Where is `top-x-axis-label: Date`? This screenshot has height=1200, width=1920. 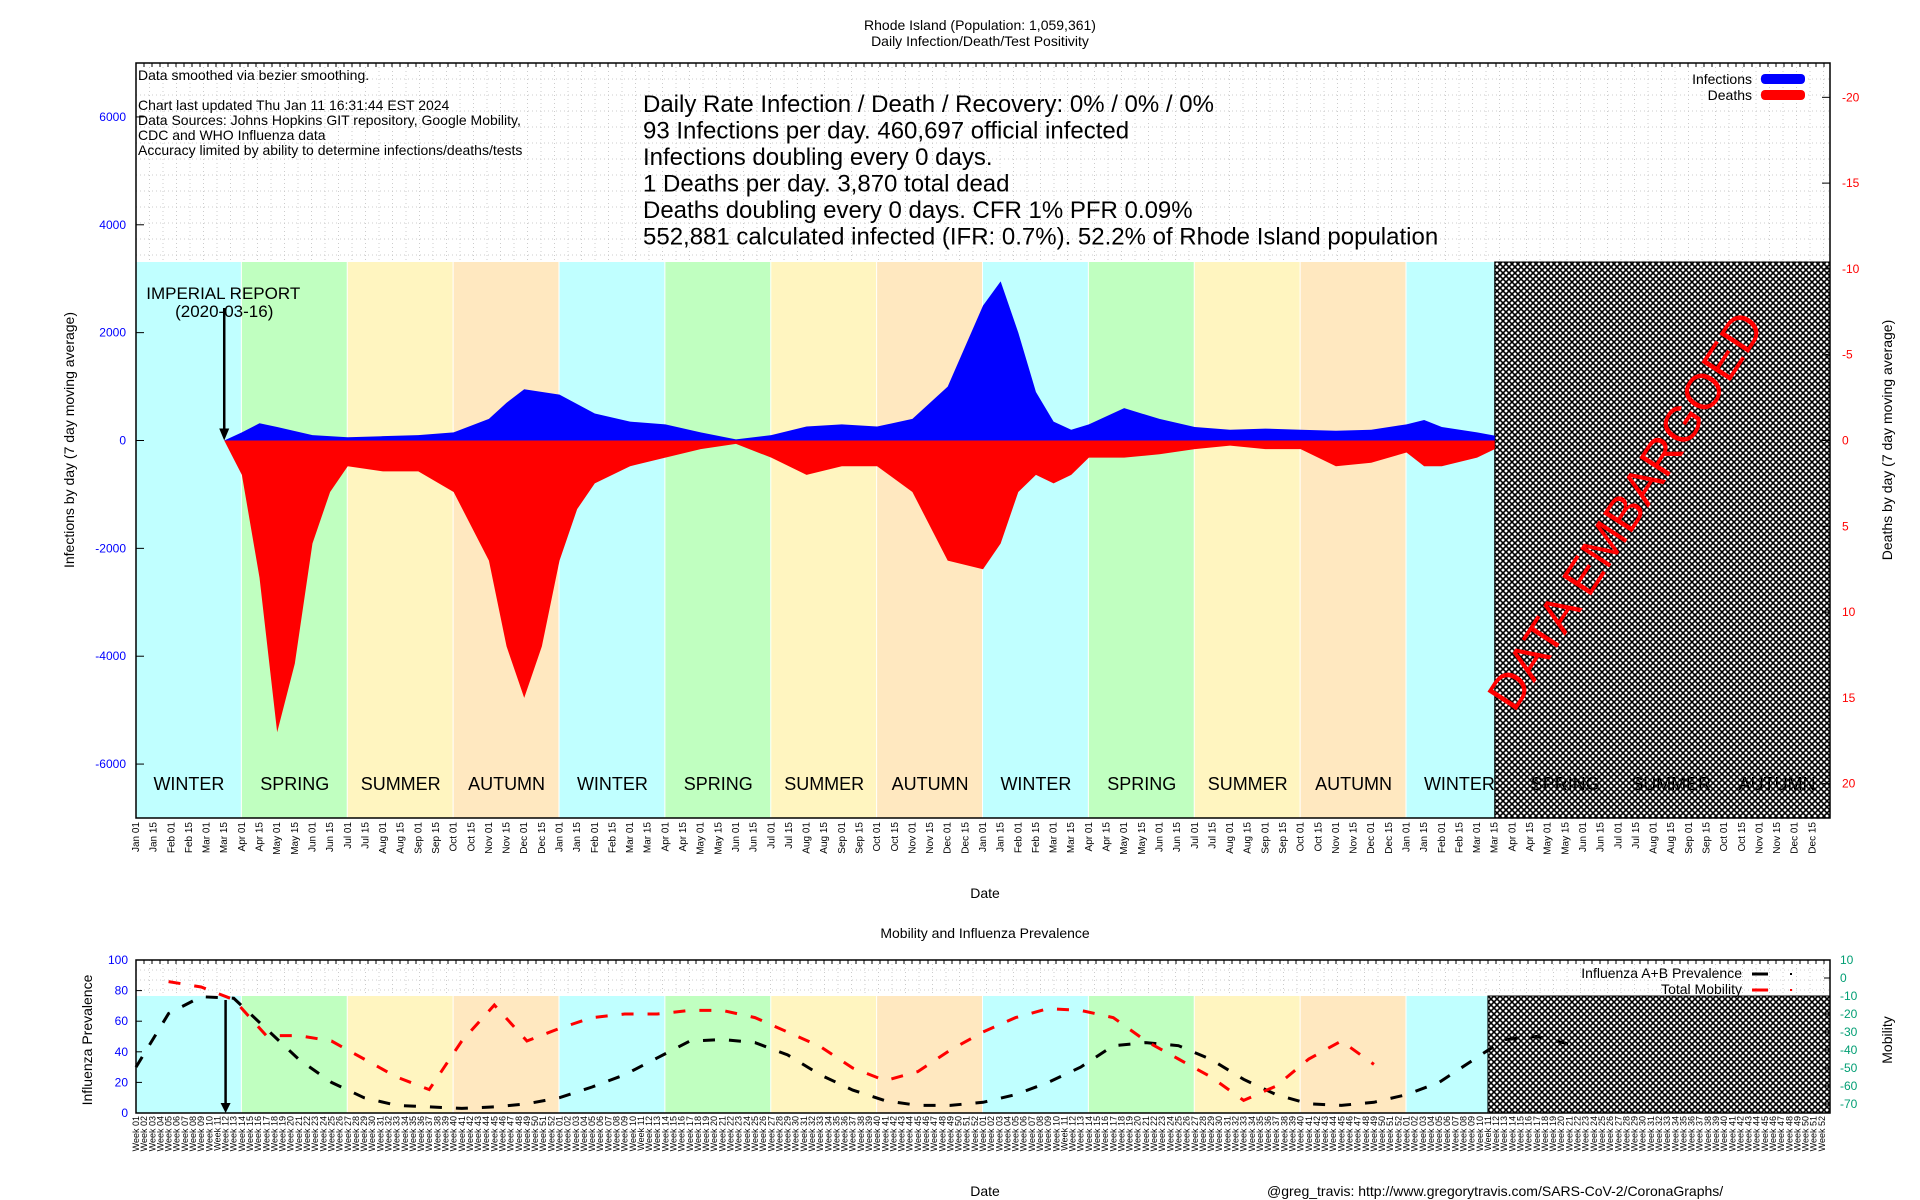
top-x-axis-label: Date is located at coordinates (985, 893).